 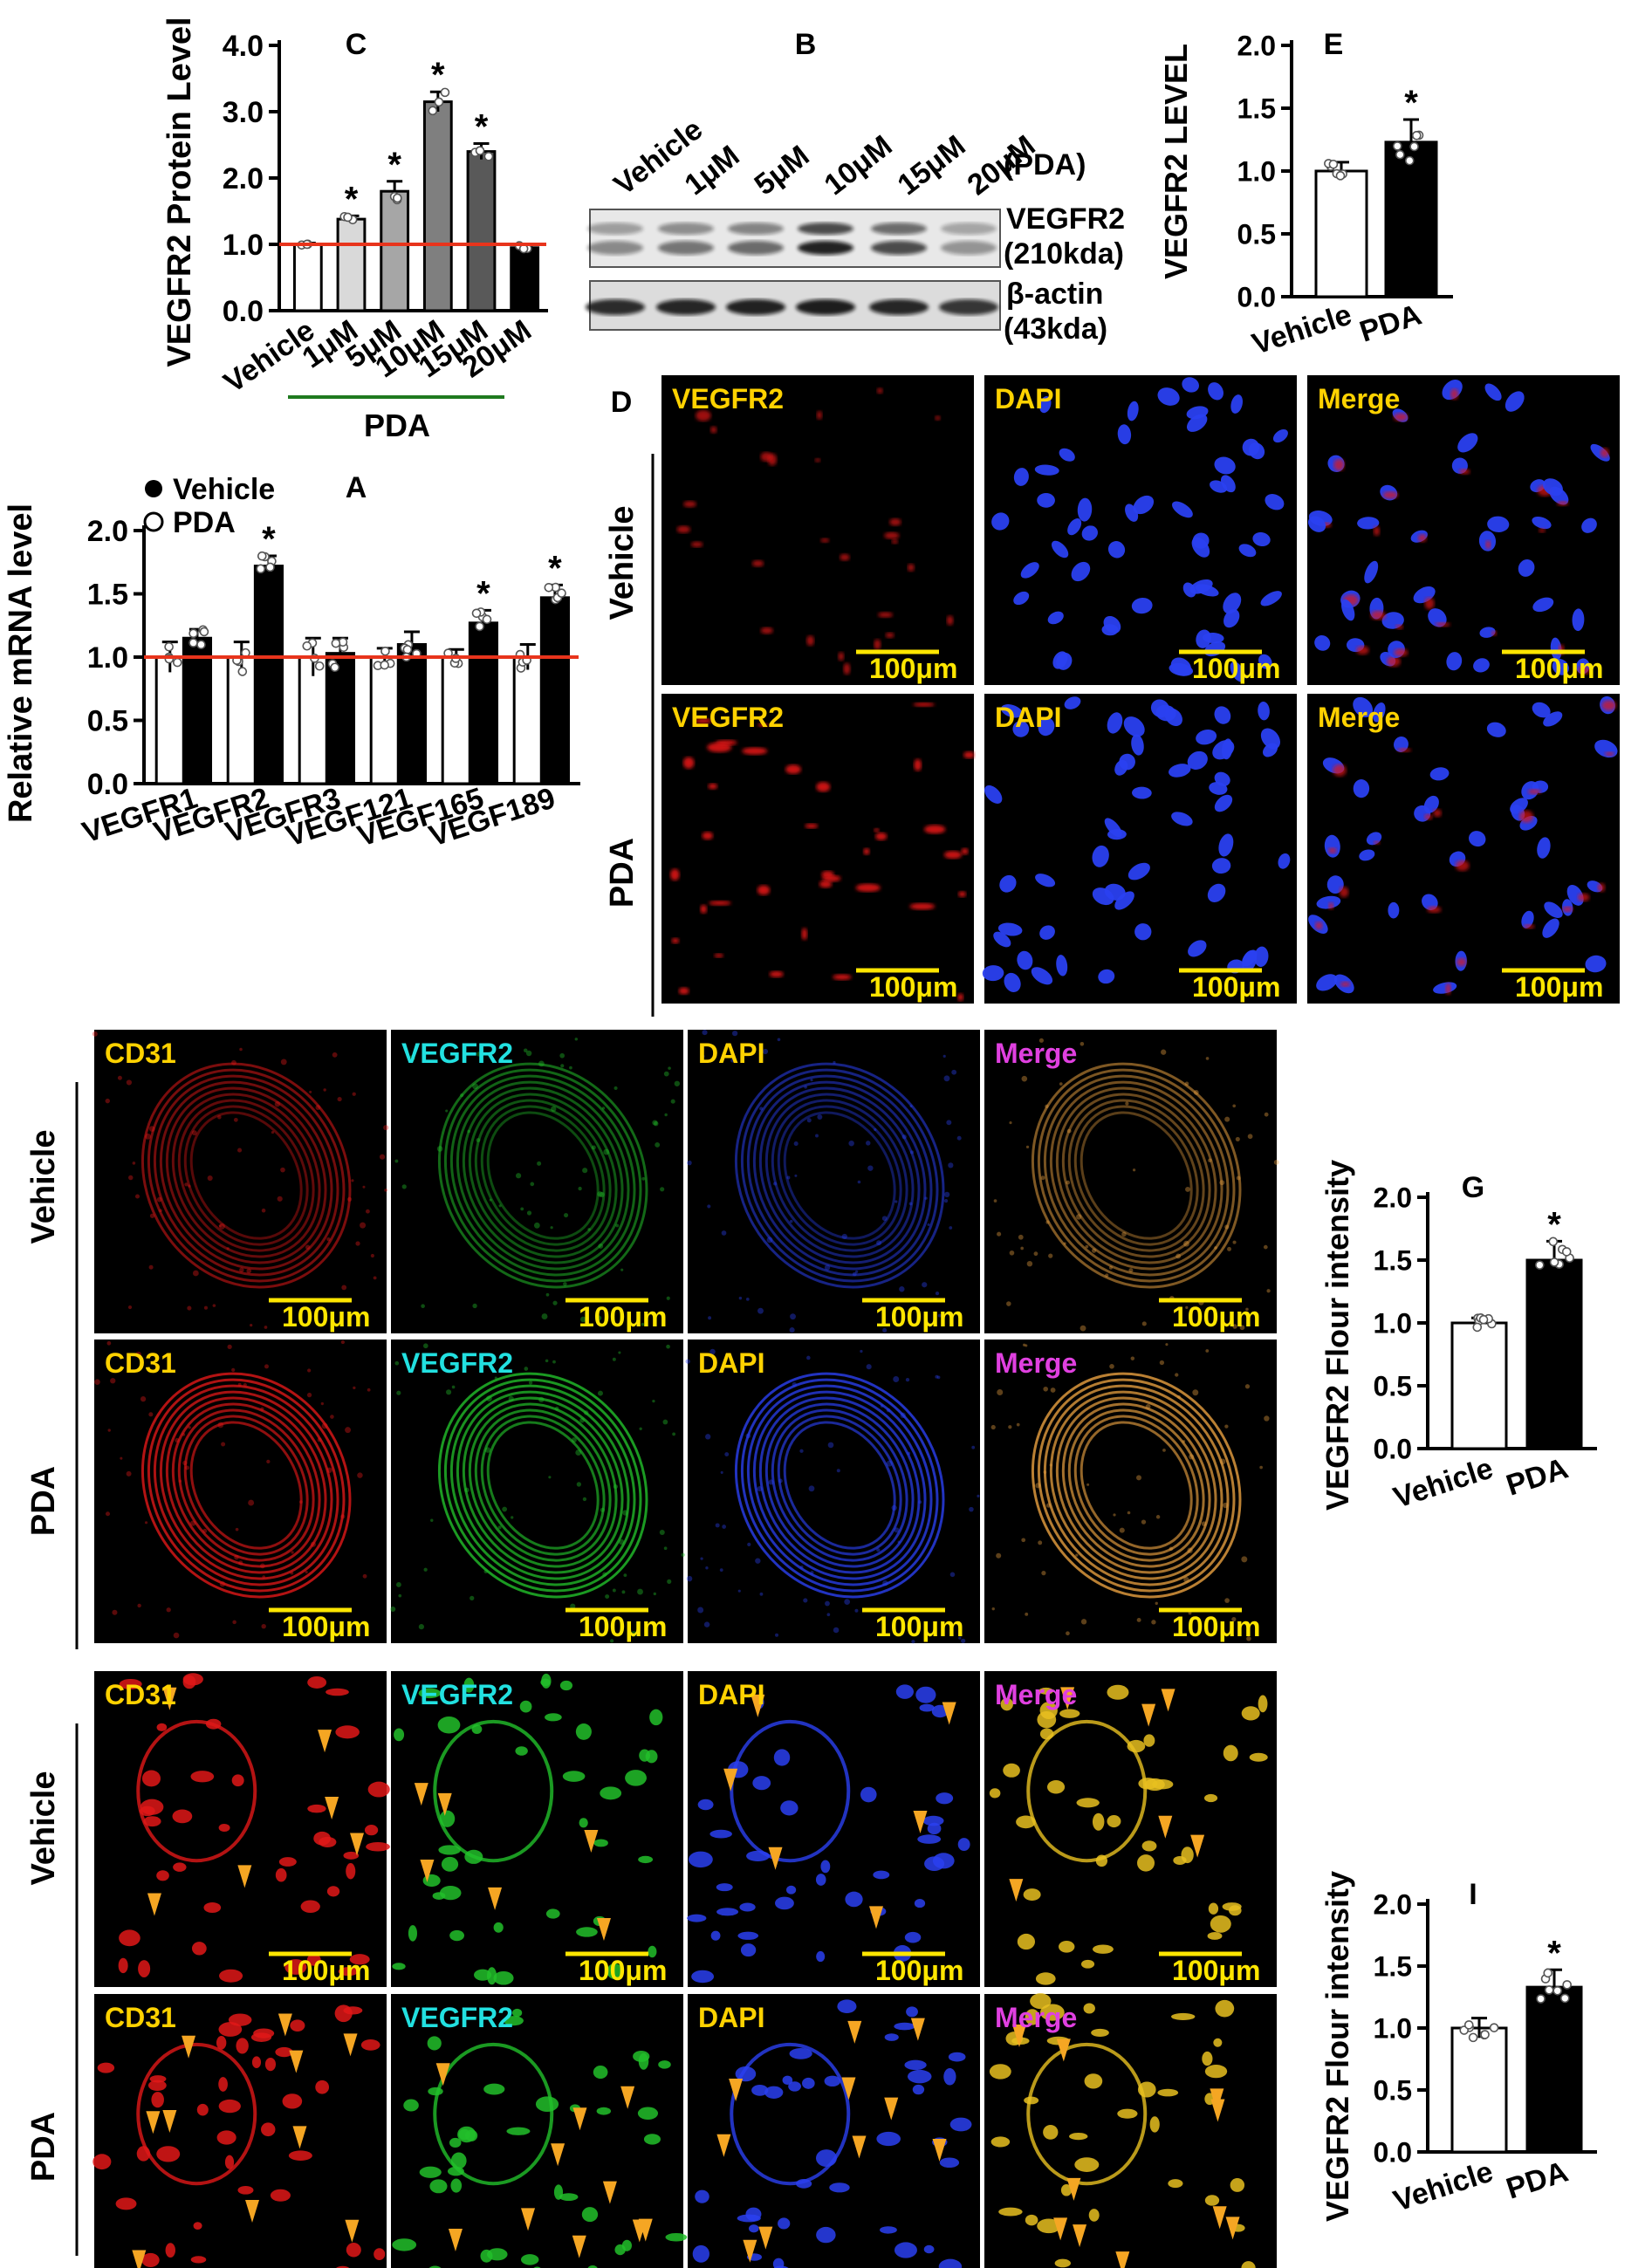 I want to click on panel-a-bars: * * *, so click(x=363, y=652).